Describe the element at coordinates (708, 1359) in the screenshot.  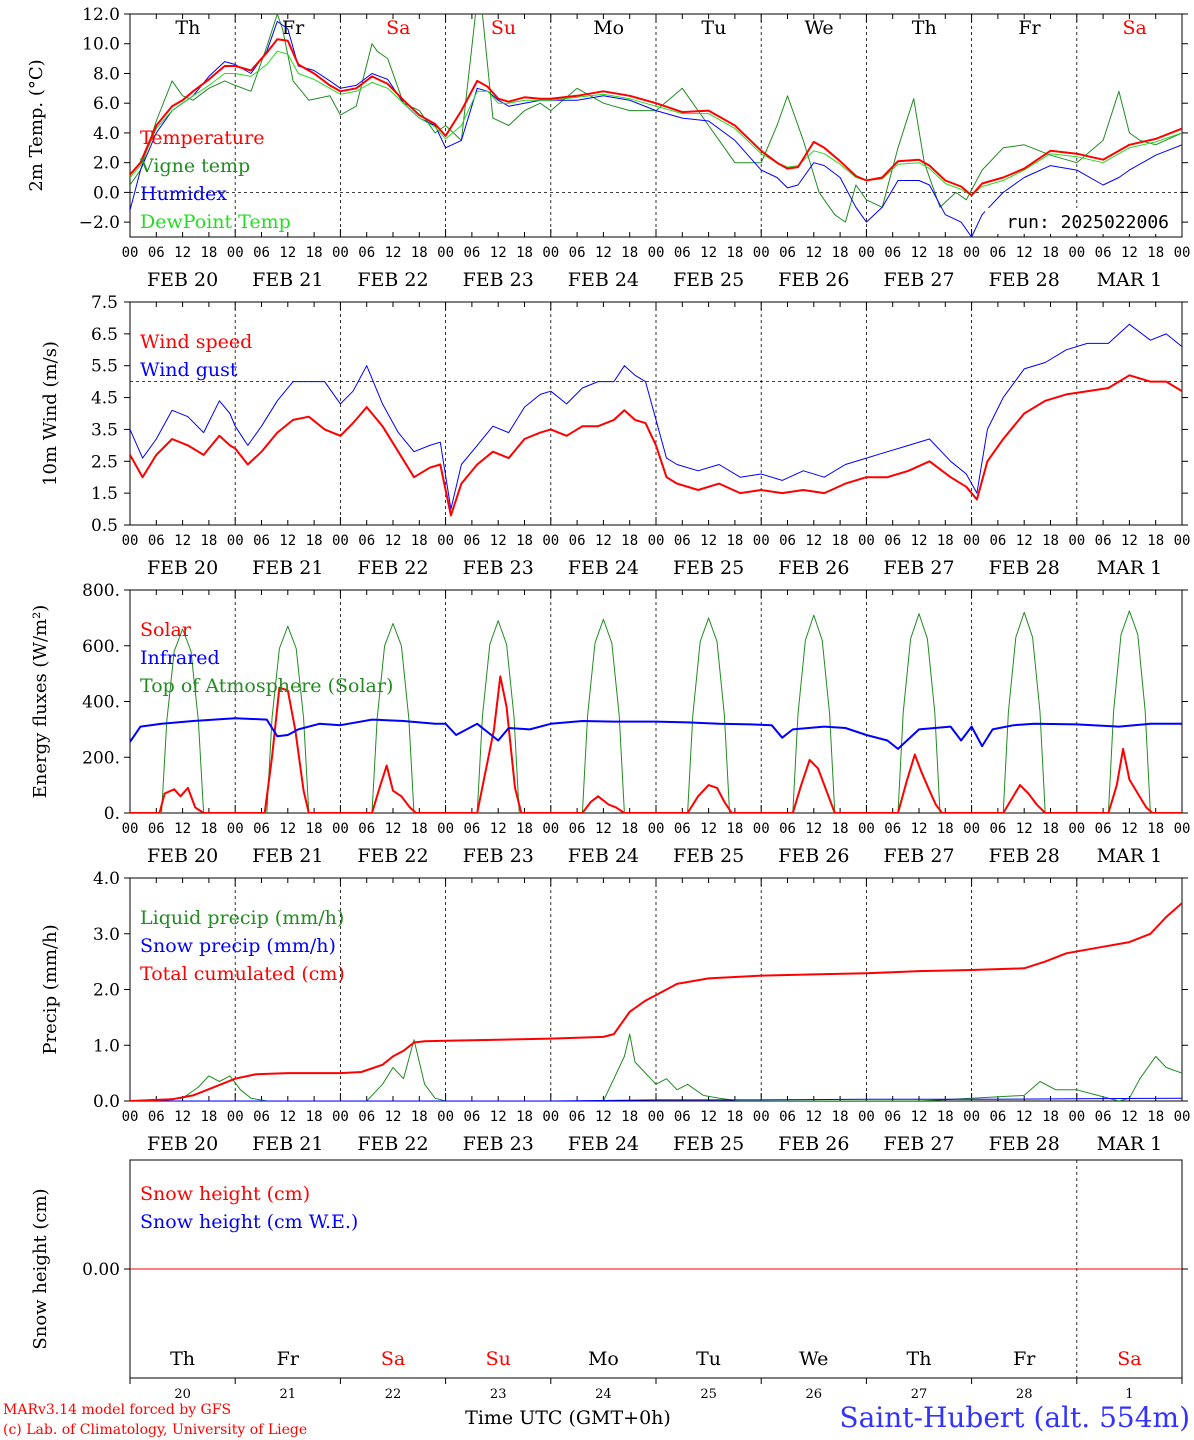
I see `day-abbr: Tu` at that location.